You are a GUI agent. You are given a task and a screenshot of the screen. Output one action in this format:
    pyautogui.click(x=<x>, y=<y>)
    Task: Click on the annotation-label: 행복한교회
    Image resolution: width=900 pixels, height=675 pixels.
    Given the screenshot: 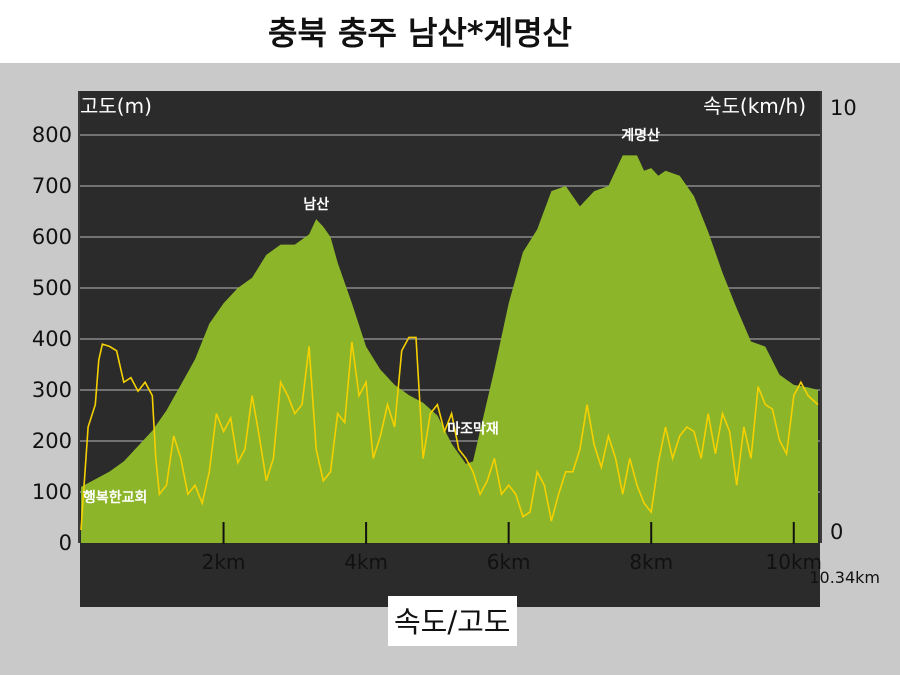 What is the action you would take?
    pyautogui.click(x=115, y=498)
    